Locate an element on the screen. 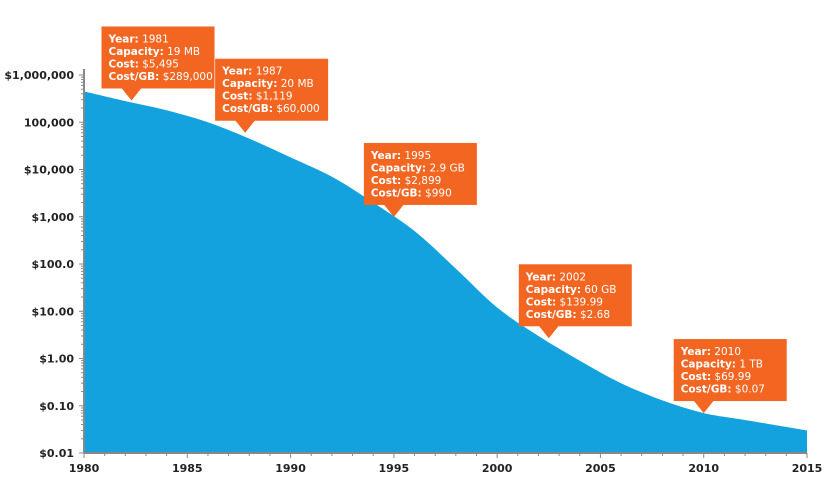  callout-line: Cost/GB: $990 is located at coordinates (411, 193).